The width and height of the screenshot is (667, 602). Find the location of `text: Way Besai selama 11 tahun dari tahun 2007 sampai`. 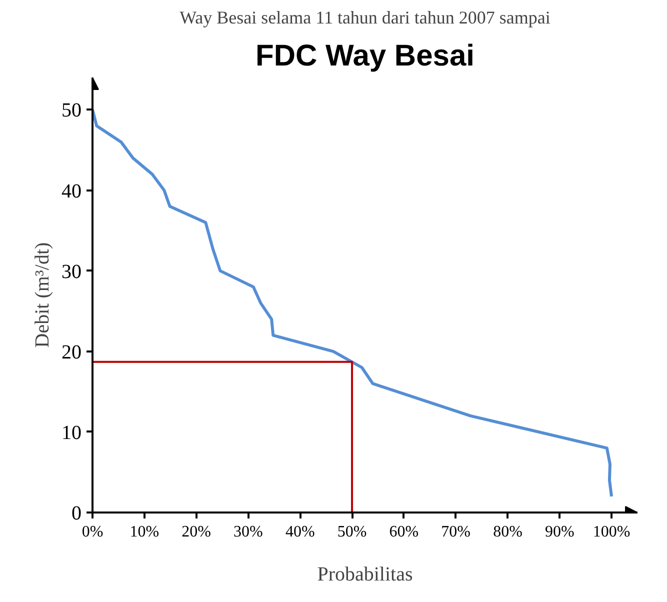

text: Way Besai selama 11 tahun dari tahun 2007 sampai is located at coordinates (365, 18).